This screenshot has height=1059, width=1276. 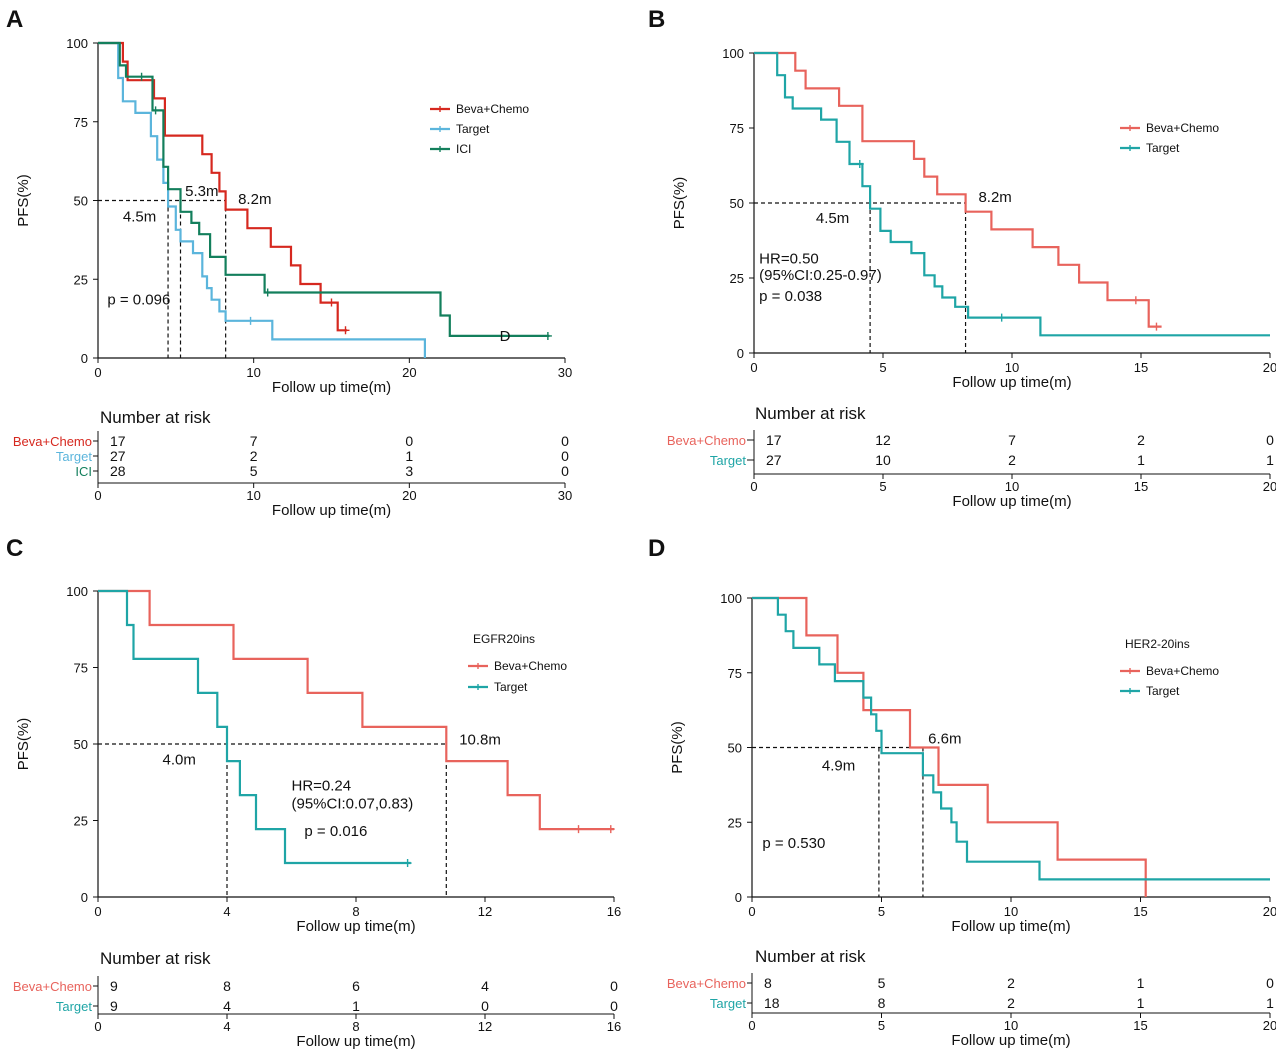 I want to click on panel-label: C, so click(x=14, y=548).